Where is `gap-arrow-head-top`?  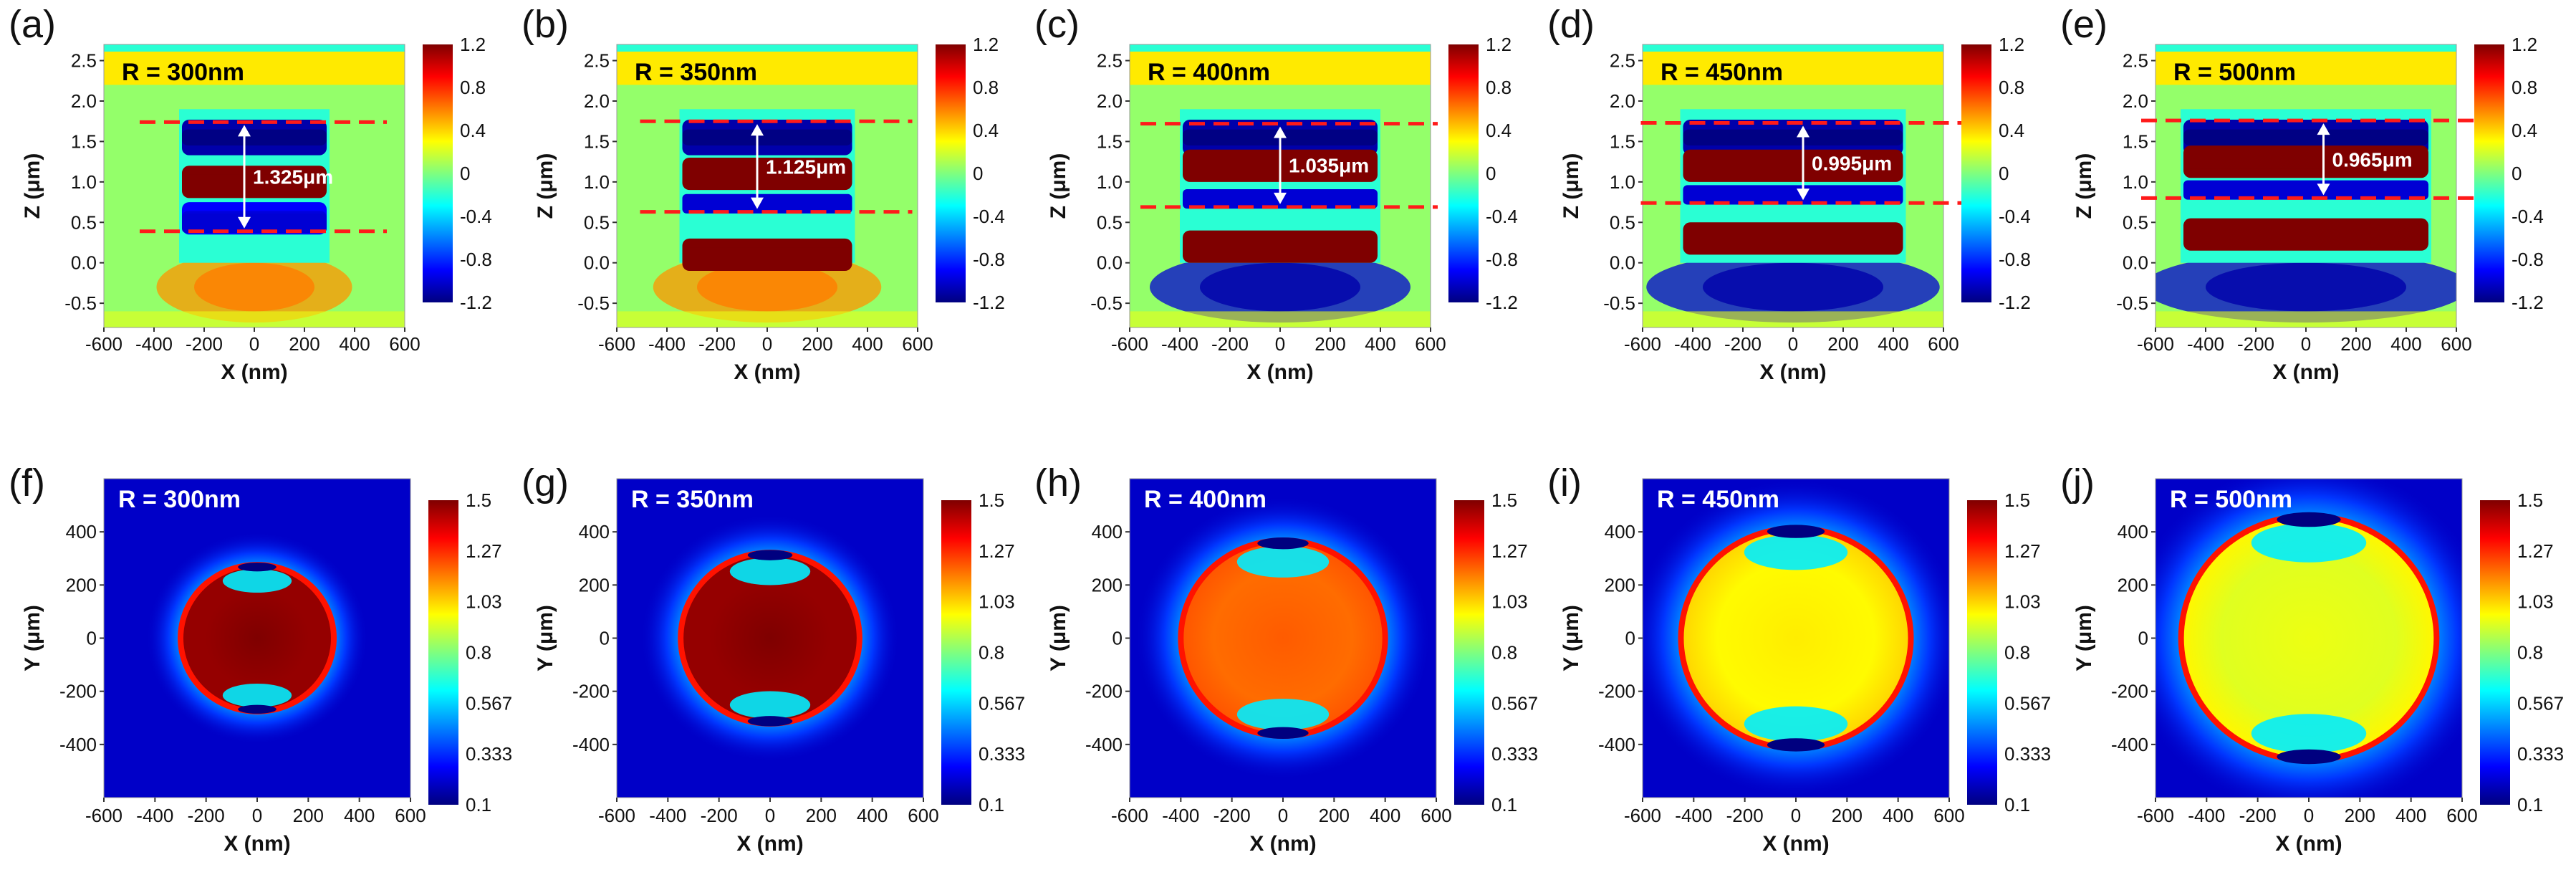
gap-arrow-head-top is located at coordinates (244, 131).